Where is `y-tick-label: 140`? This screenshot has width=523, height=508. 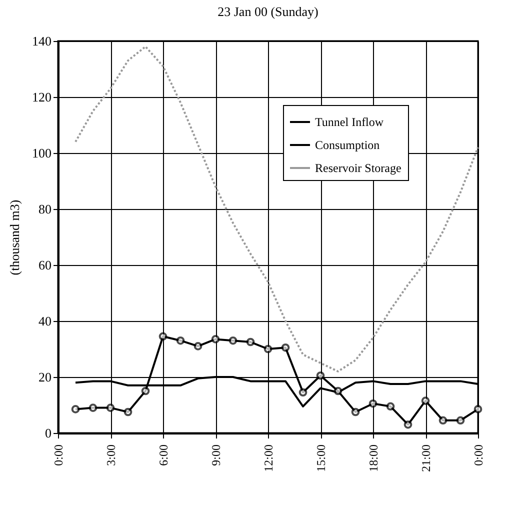
y-tick-label: 140 is located at coordinates (42, 41).